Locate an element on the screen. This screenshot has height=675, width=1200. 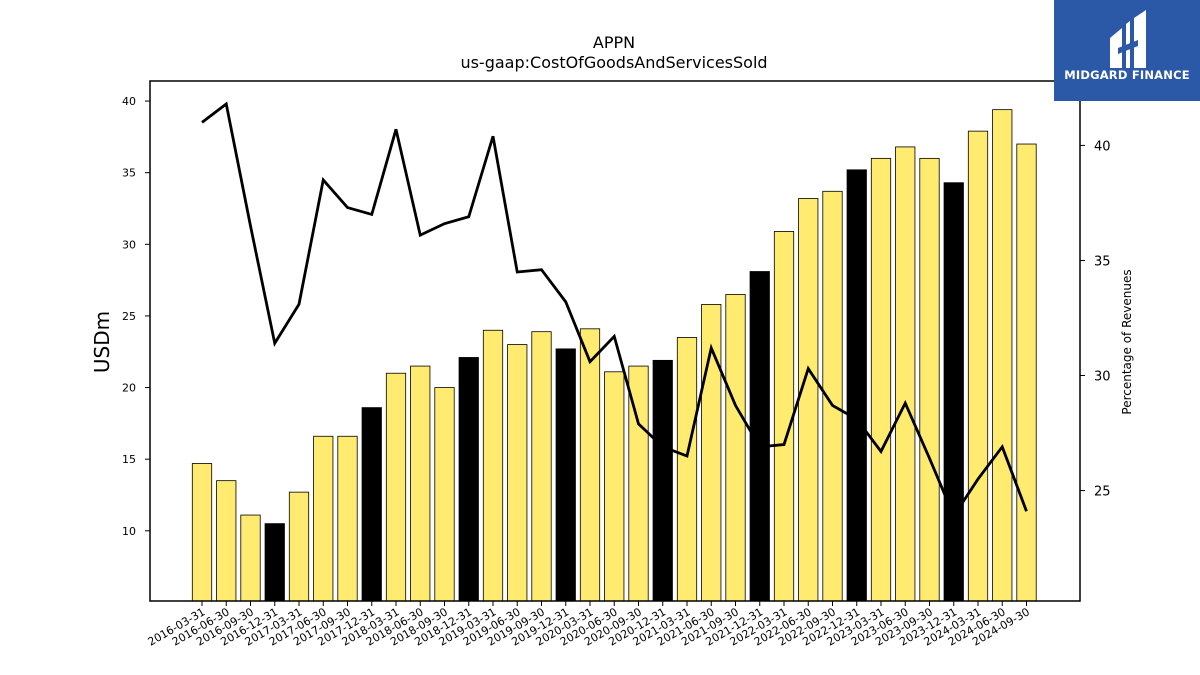
y-tick-label: 40 is located at coordinates (129, 101).